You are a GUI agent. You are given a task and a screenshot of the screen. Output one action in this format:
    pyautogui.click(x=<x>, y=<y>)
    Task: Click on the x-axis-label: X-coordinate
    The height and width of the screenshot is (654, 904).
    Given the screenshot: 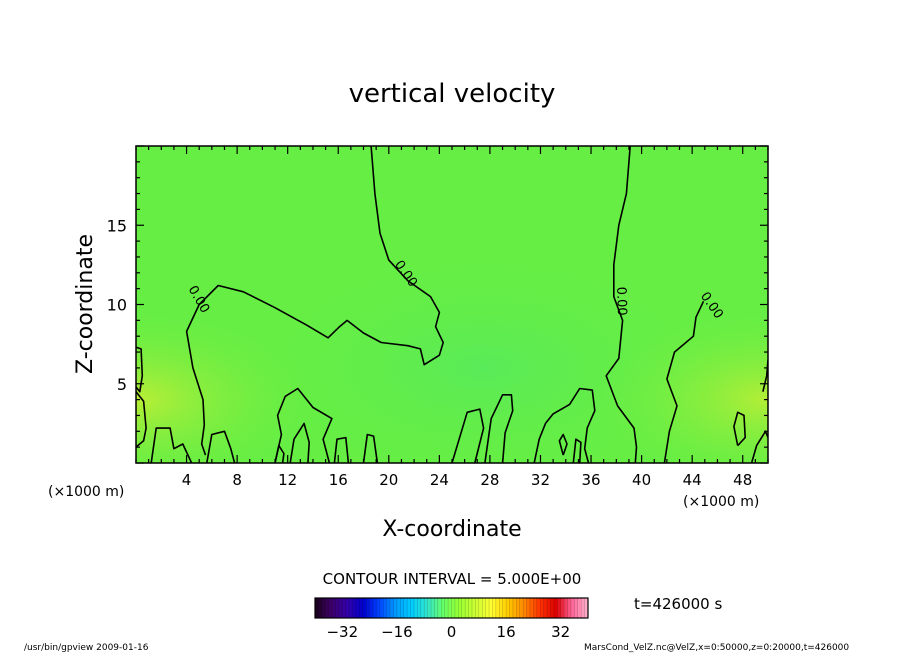 What is the action you would take?
    pyautogui.click(x=451, y=529)
    